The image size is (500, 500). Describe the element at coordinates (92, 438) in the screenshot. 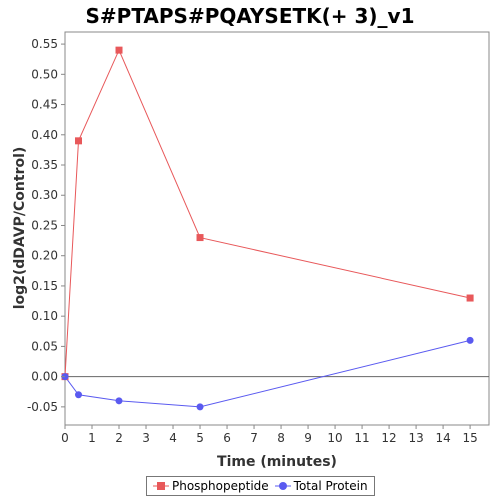

I see `x-tick-label: 1` at that location.